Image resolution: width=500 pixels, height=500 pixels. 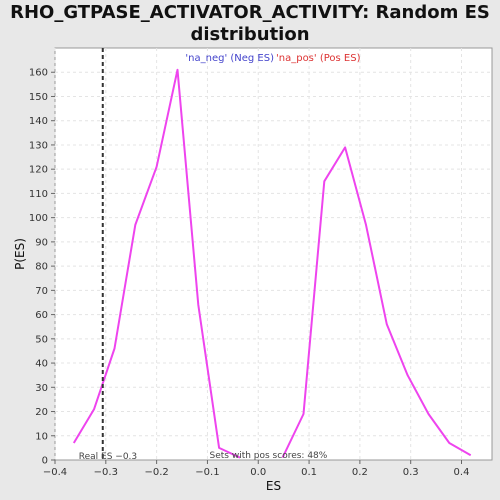 I want to click on y-tick-label: 50, so click(x=41, y=339).